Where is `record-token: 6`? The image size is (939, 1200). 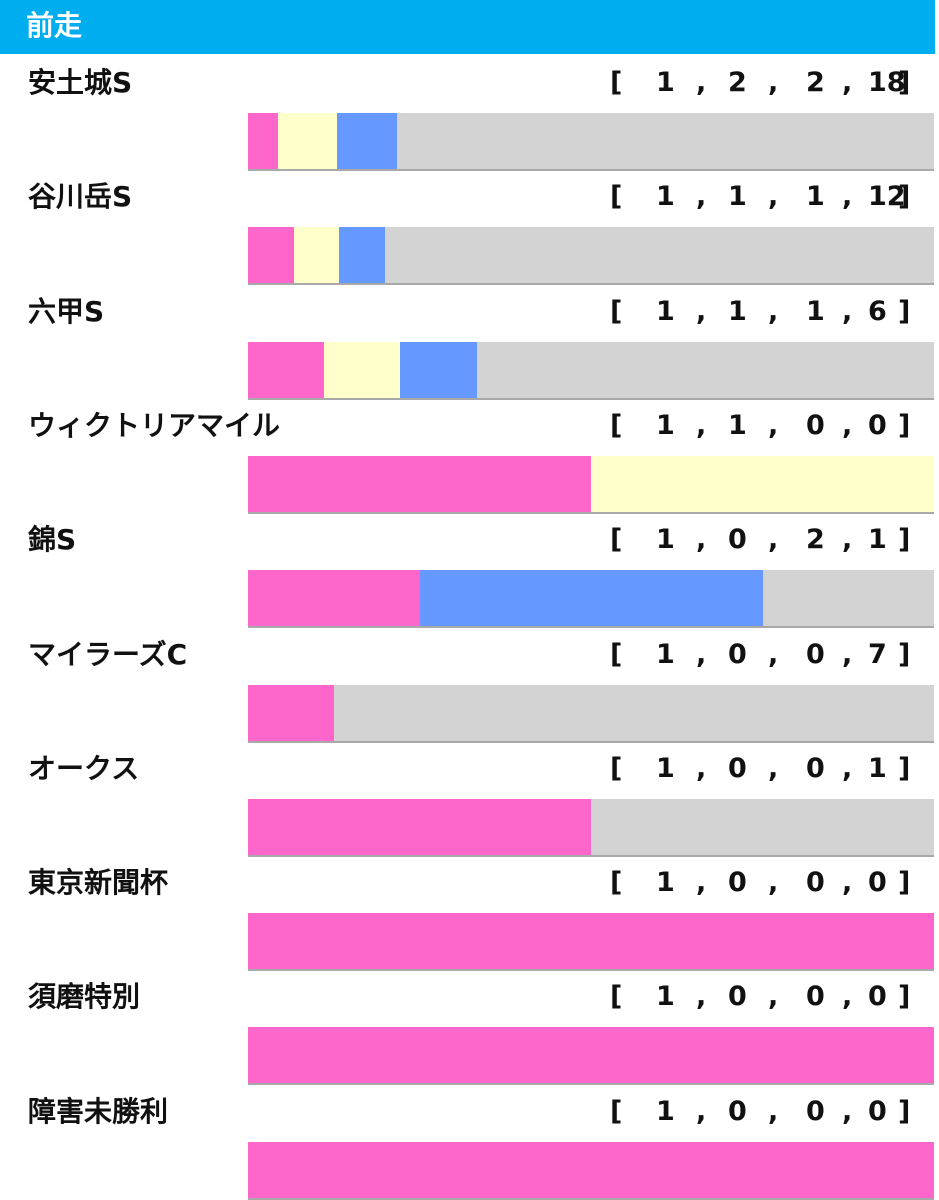 record-token: 6 is located at coordinates (877, 311).